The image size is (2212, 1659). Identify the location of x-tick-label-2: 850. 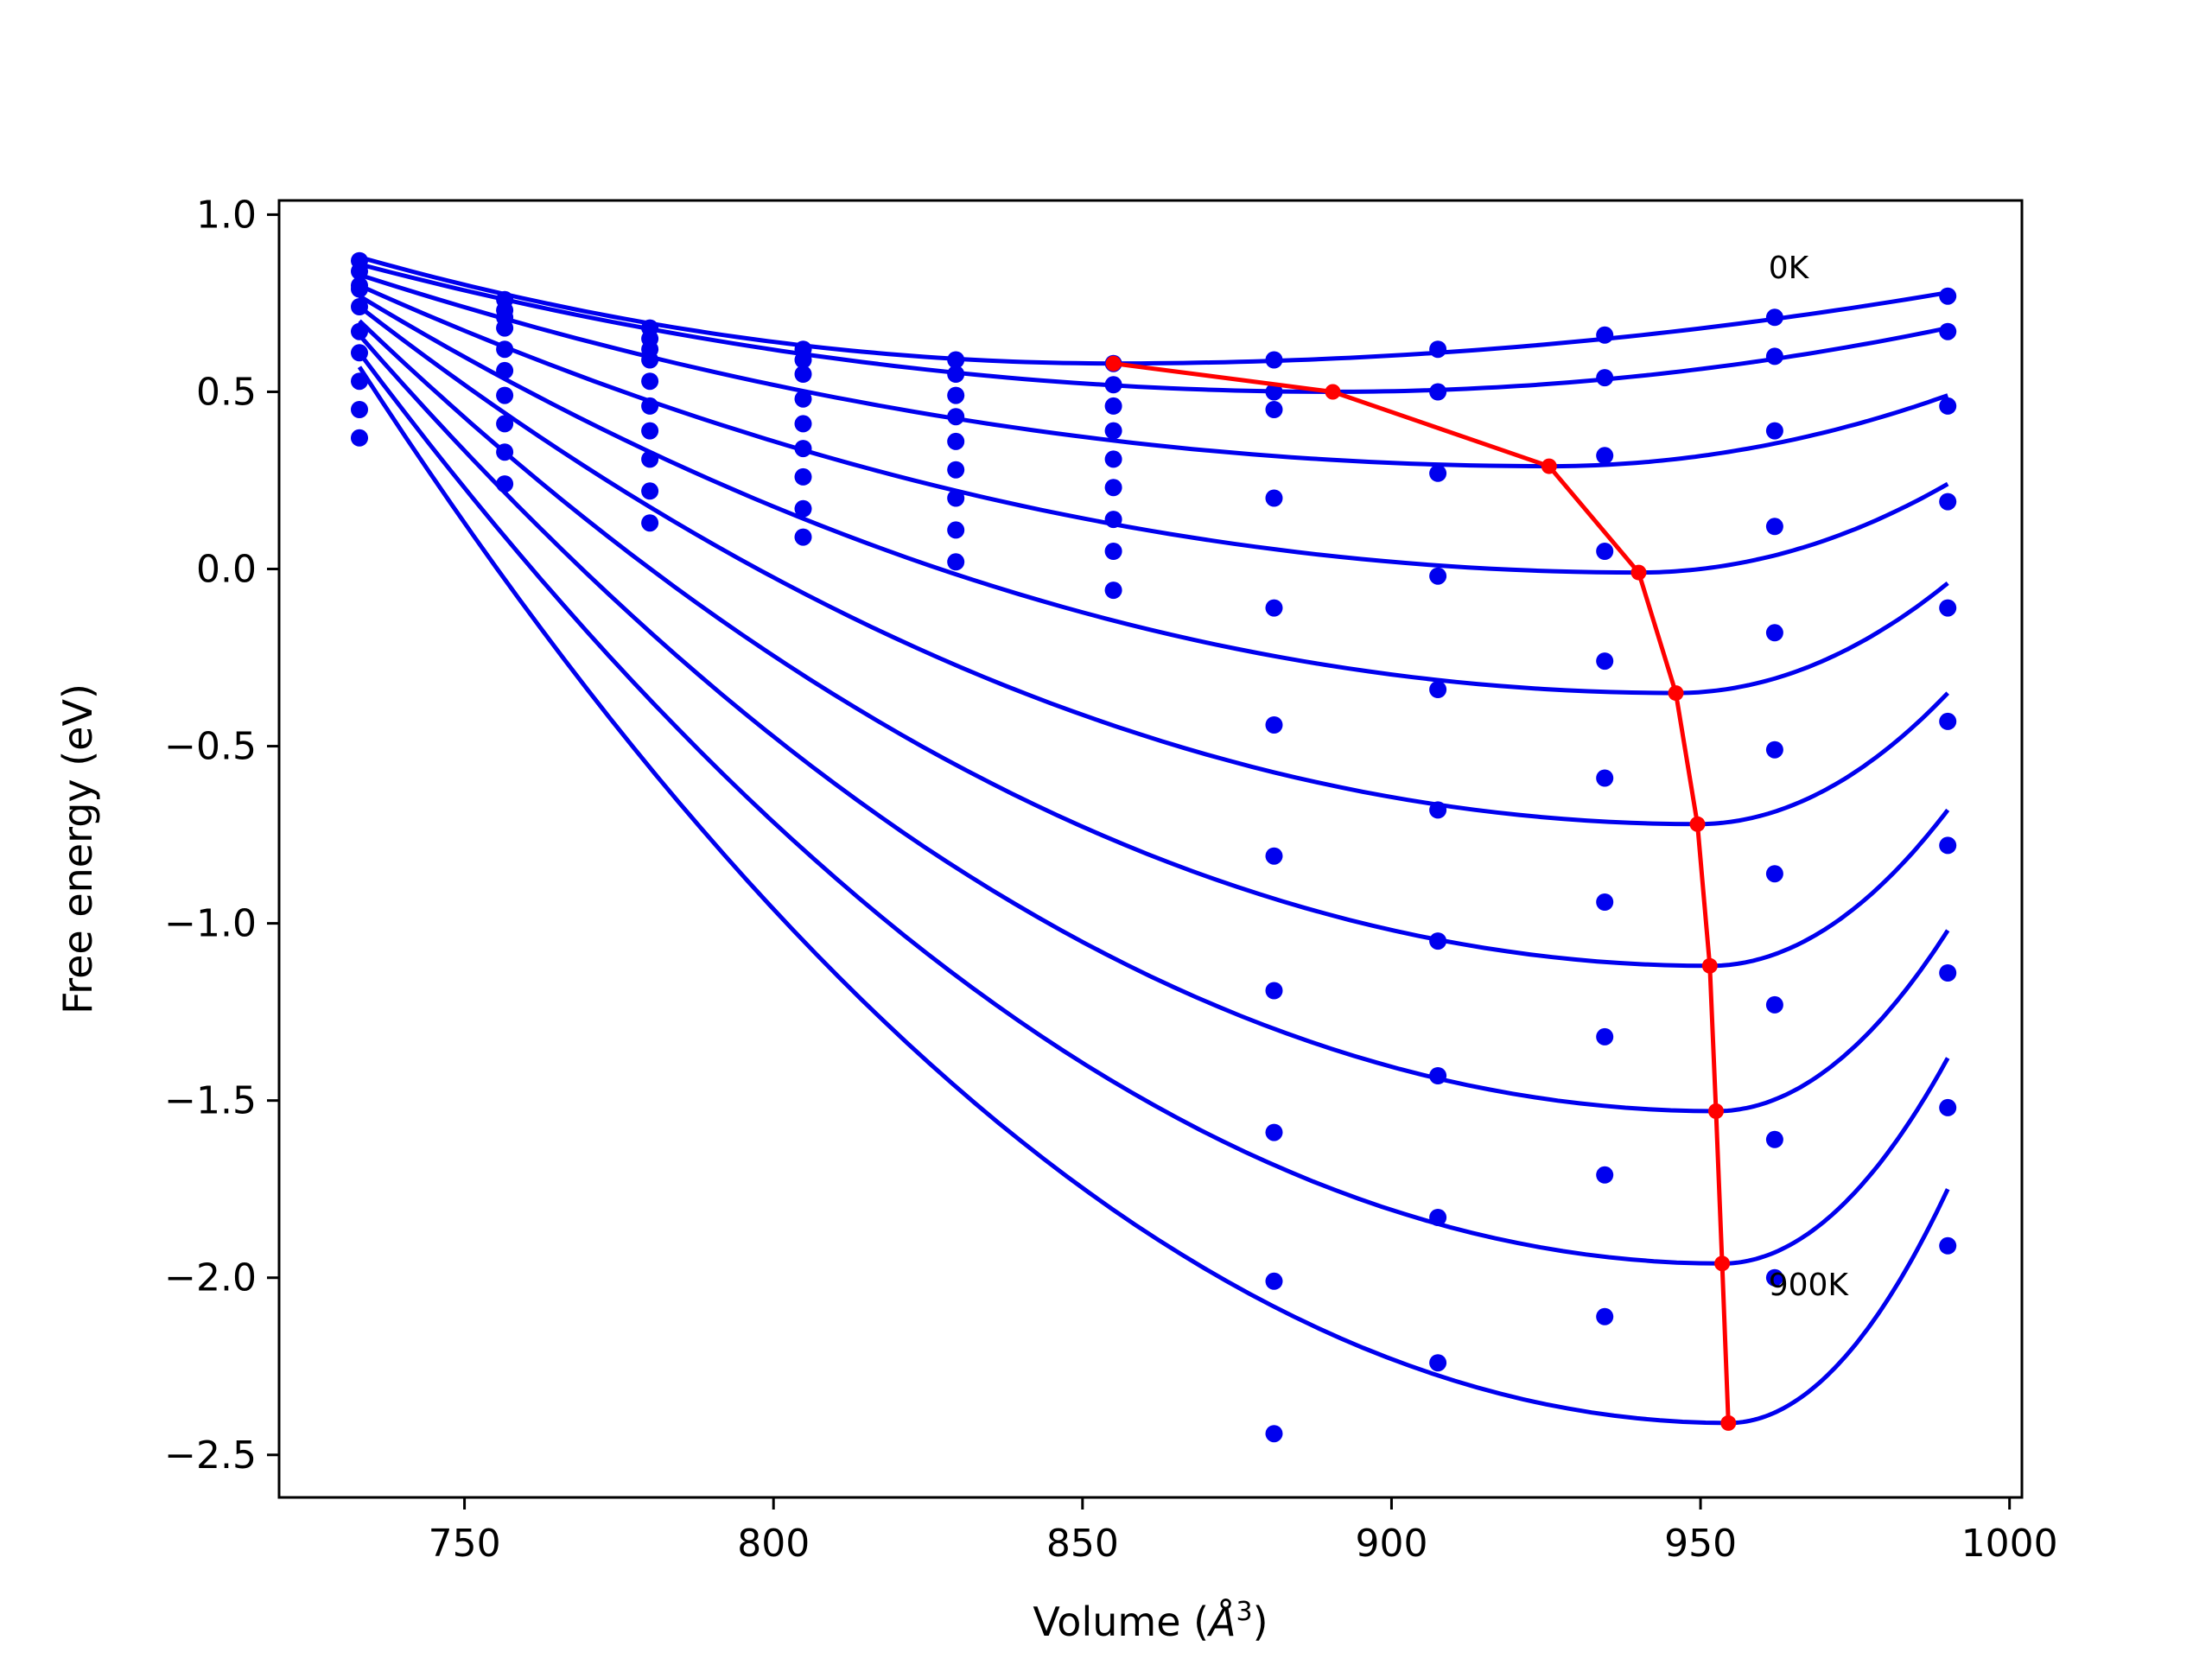
(1082, 1544).